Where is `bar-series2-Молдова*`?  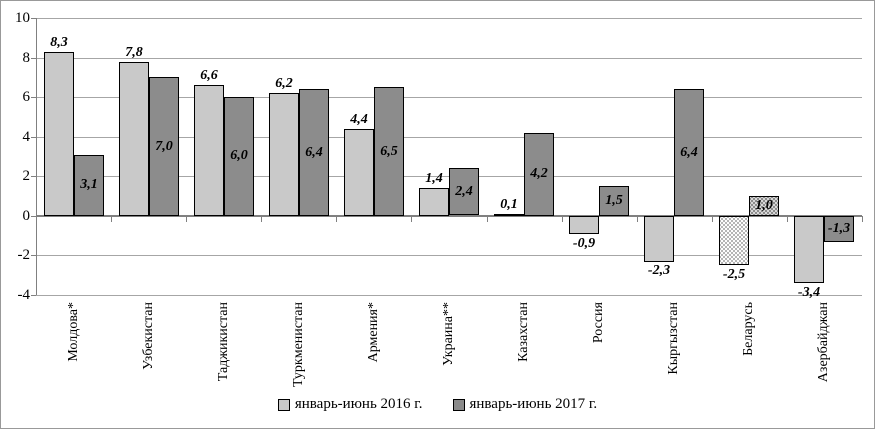 bar-series2-Молдова* is located at coordinates (89, 185).